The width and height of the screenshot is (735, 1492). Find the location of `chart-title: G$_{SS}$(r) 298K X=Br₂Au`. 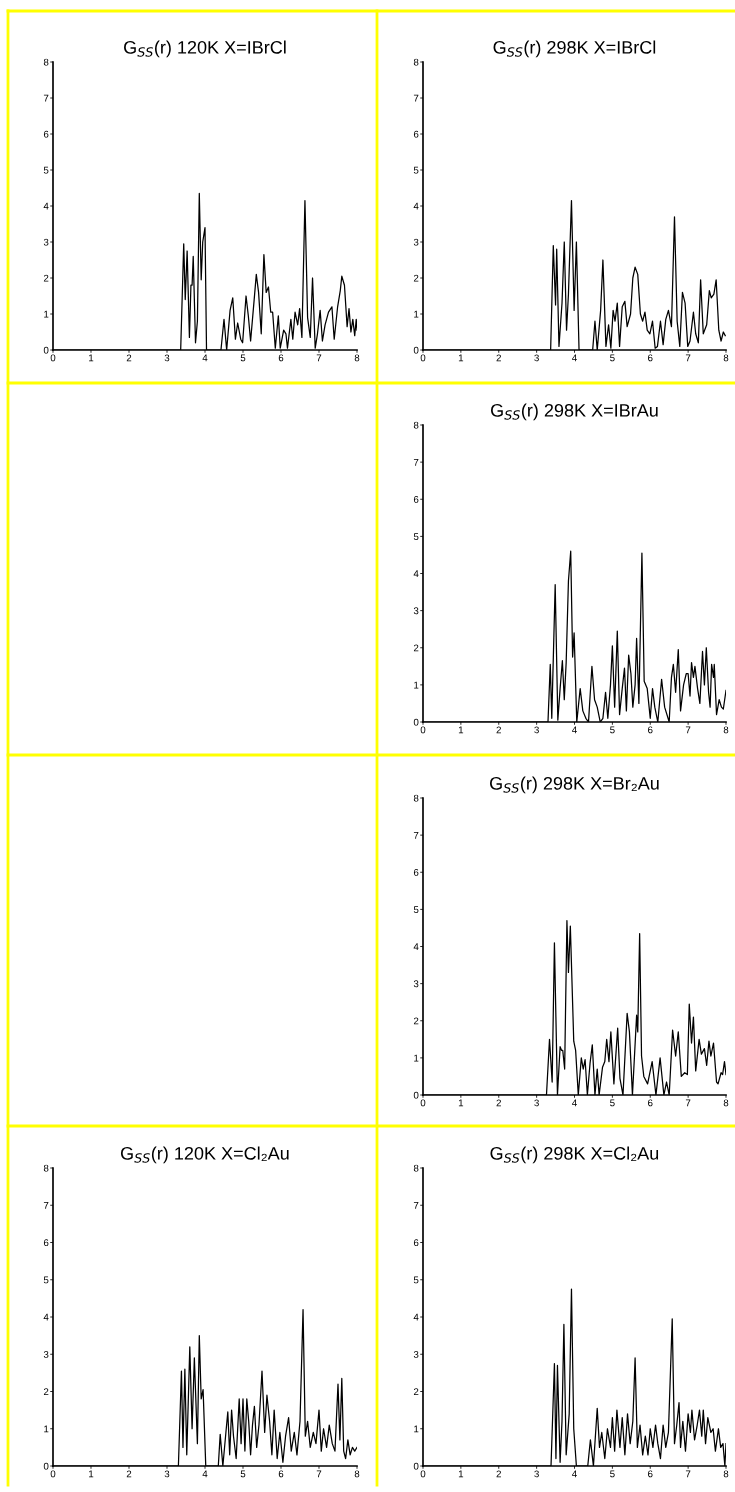

chart-title: G$_{SS}$(r) 298K X=Br₂Au is located at coordinates (574, 785).